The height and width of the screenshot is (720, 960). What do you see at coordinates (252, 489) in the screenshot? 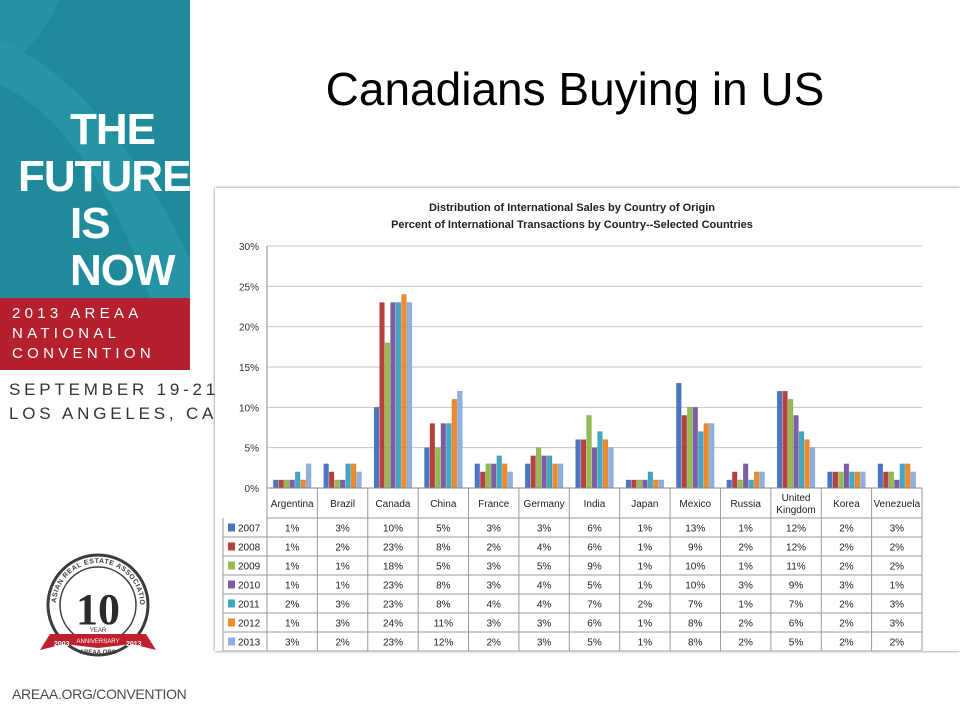
I see `y-tick-label: 0%` at bounding box center [252, 489].